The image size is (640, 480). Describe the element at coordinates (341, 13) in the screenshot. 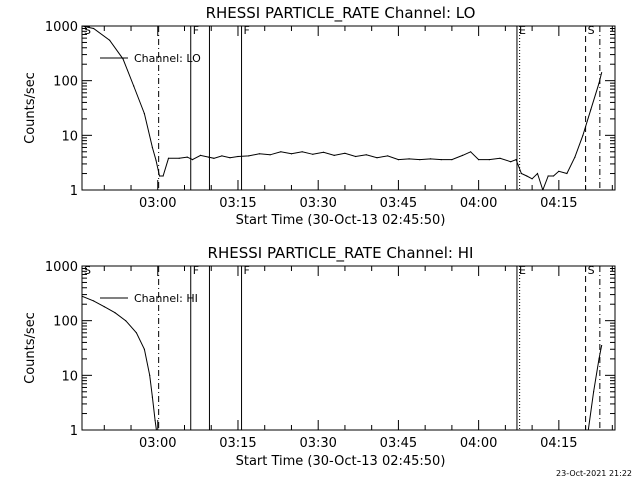

I see `chart-title: RHESSI PARTICLE_RATE Channel: LO` at that location.